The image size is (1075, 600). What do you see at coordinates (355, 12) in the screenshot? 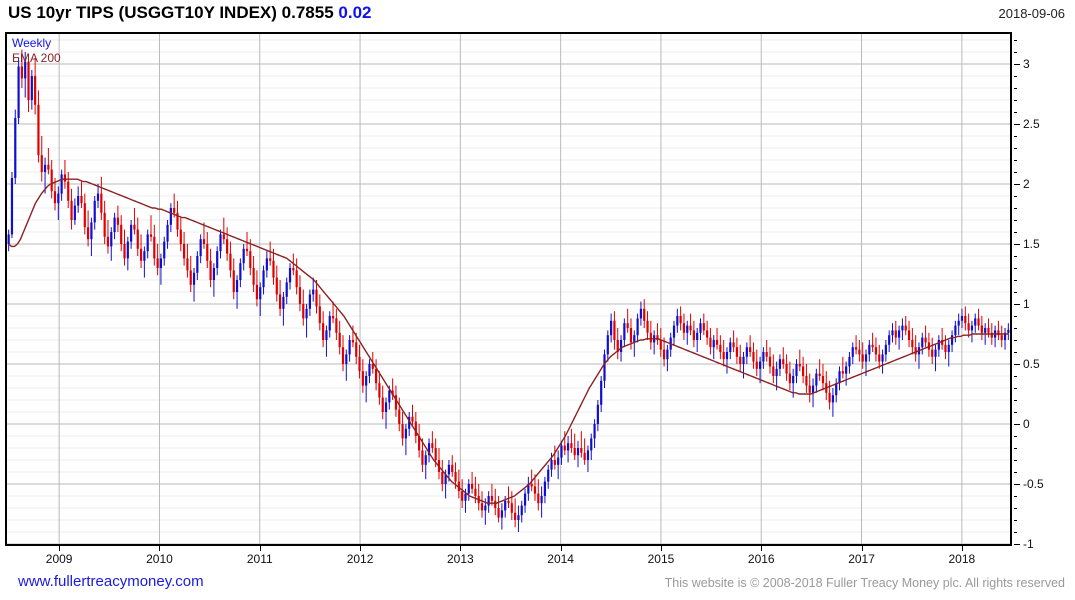
I see `price-change: 0.02` at bounding box center [355, 12].